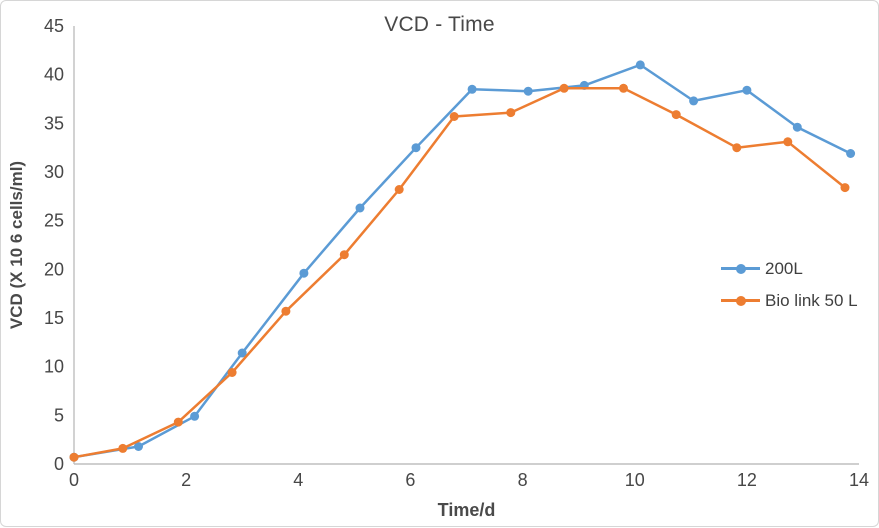 The image size is (879, 528). I want to click on x-tick-label: 2, so click(186, 480).